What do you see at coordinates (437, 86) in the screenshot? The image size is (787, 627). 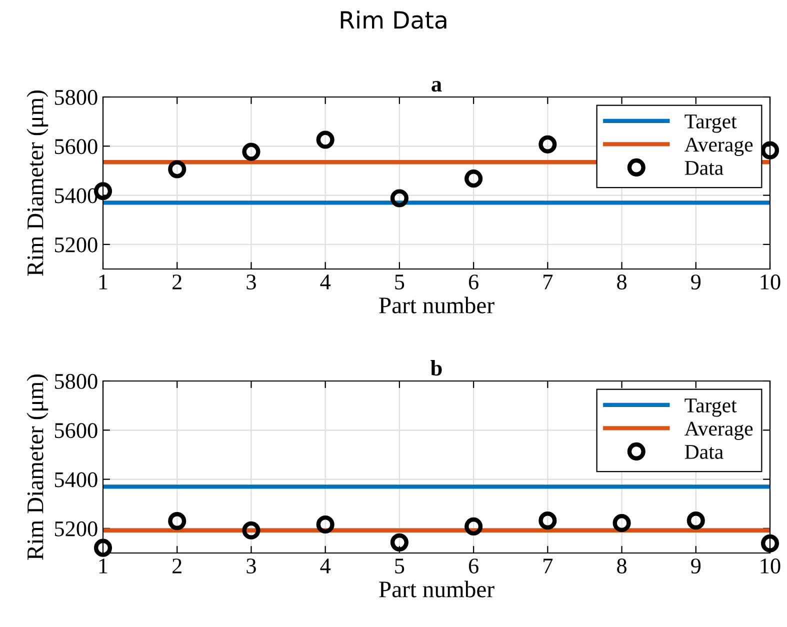 I see `chart-title: a` at bounding box center [437, 86].